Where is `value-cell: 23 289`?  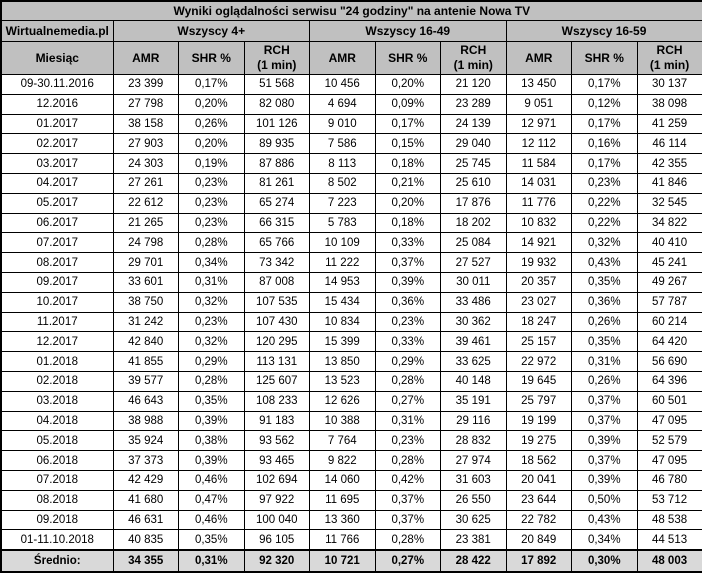
value-cell: 23 289 is located at coordinates (473, 104).